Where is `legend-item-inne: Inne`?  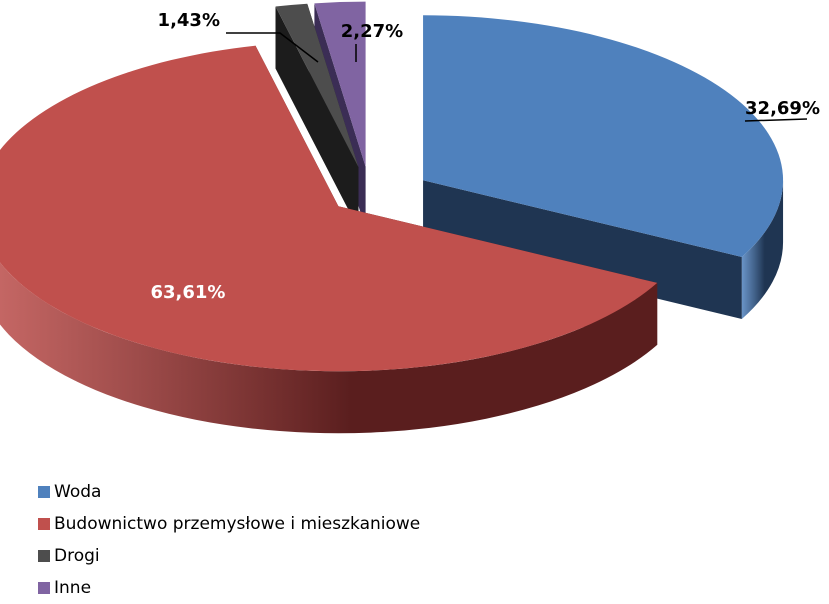 legend-item-inne: Inne is located at coordinates (229, 588).